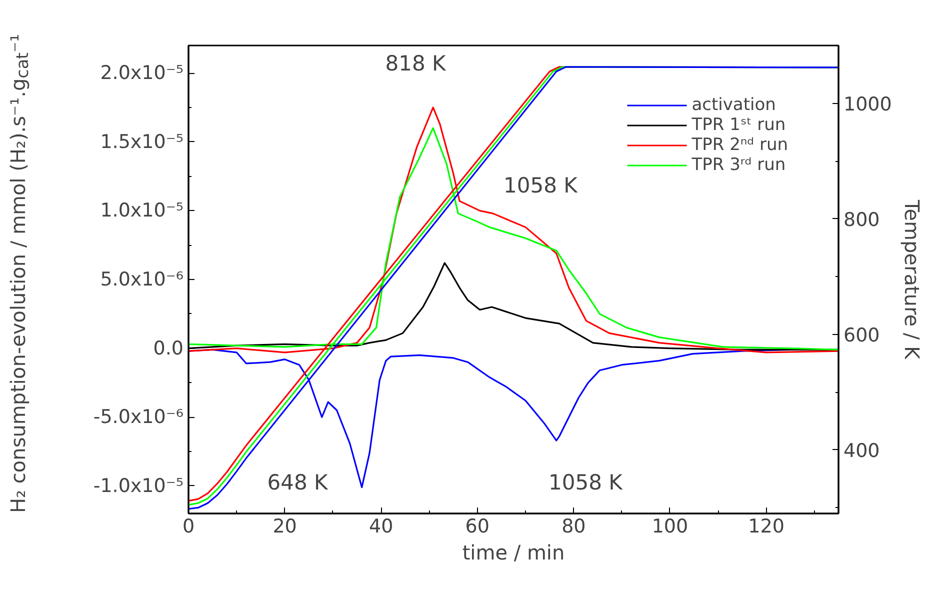 The image size is (928, 604). What do you see at coordinates (188, 527) in the screenshot?
I see `x-tick-label: 0` at bounding box center [188, 527].